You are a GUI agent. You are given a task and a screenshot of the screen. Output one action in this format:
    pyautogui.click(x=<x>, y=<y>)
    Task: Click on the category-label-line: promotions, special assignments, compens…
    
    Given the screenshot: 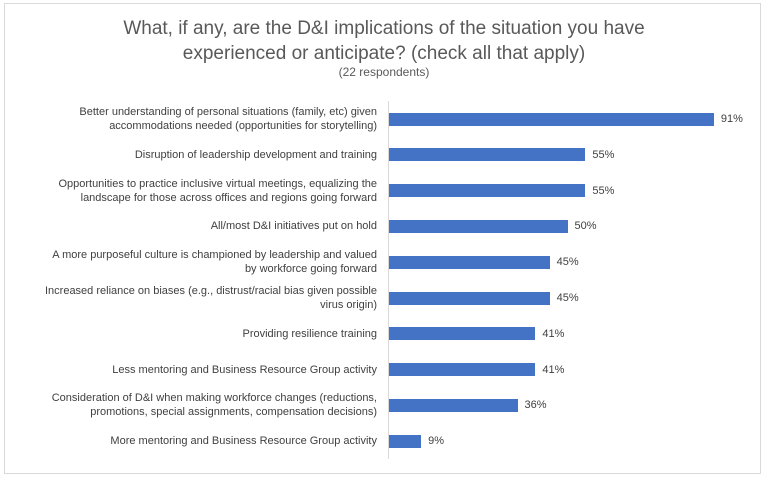 What is the action you would take?
    pyautogui.click(x=233, y=412)
    